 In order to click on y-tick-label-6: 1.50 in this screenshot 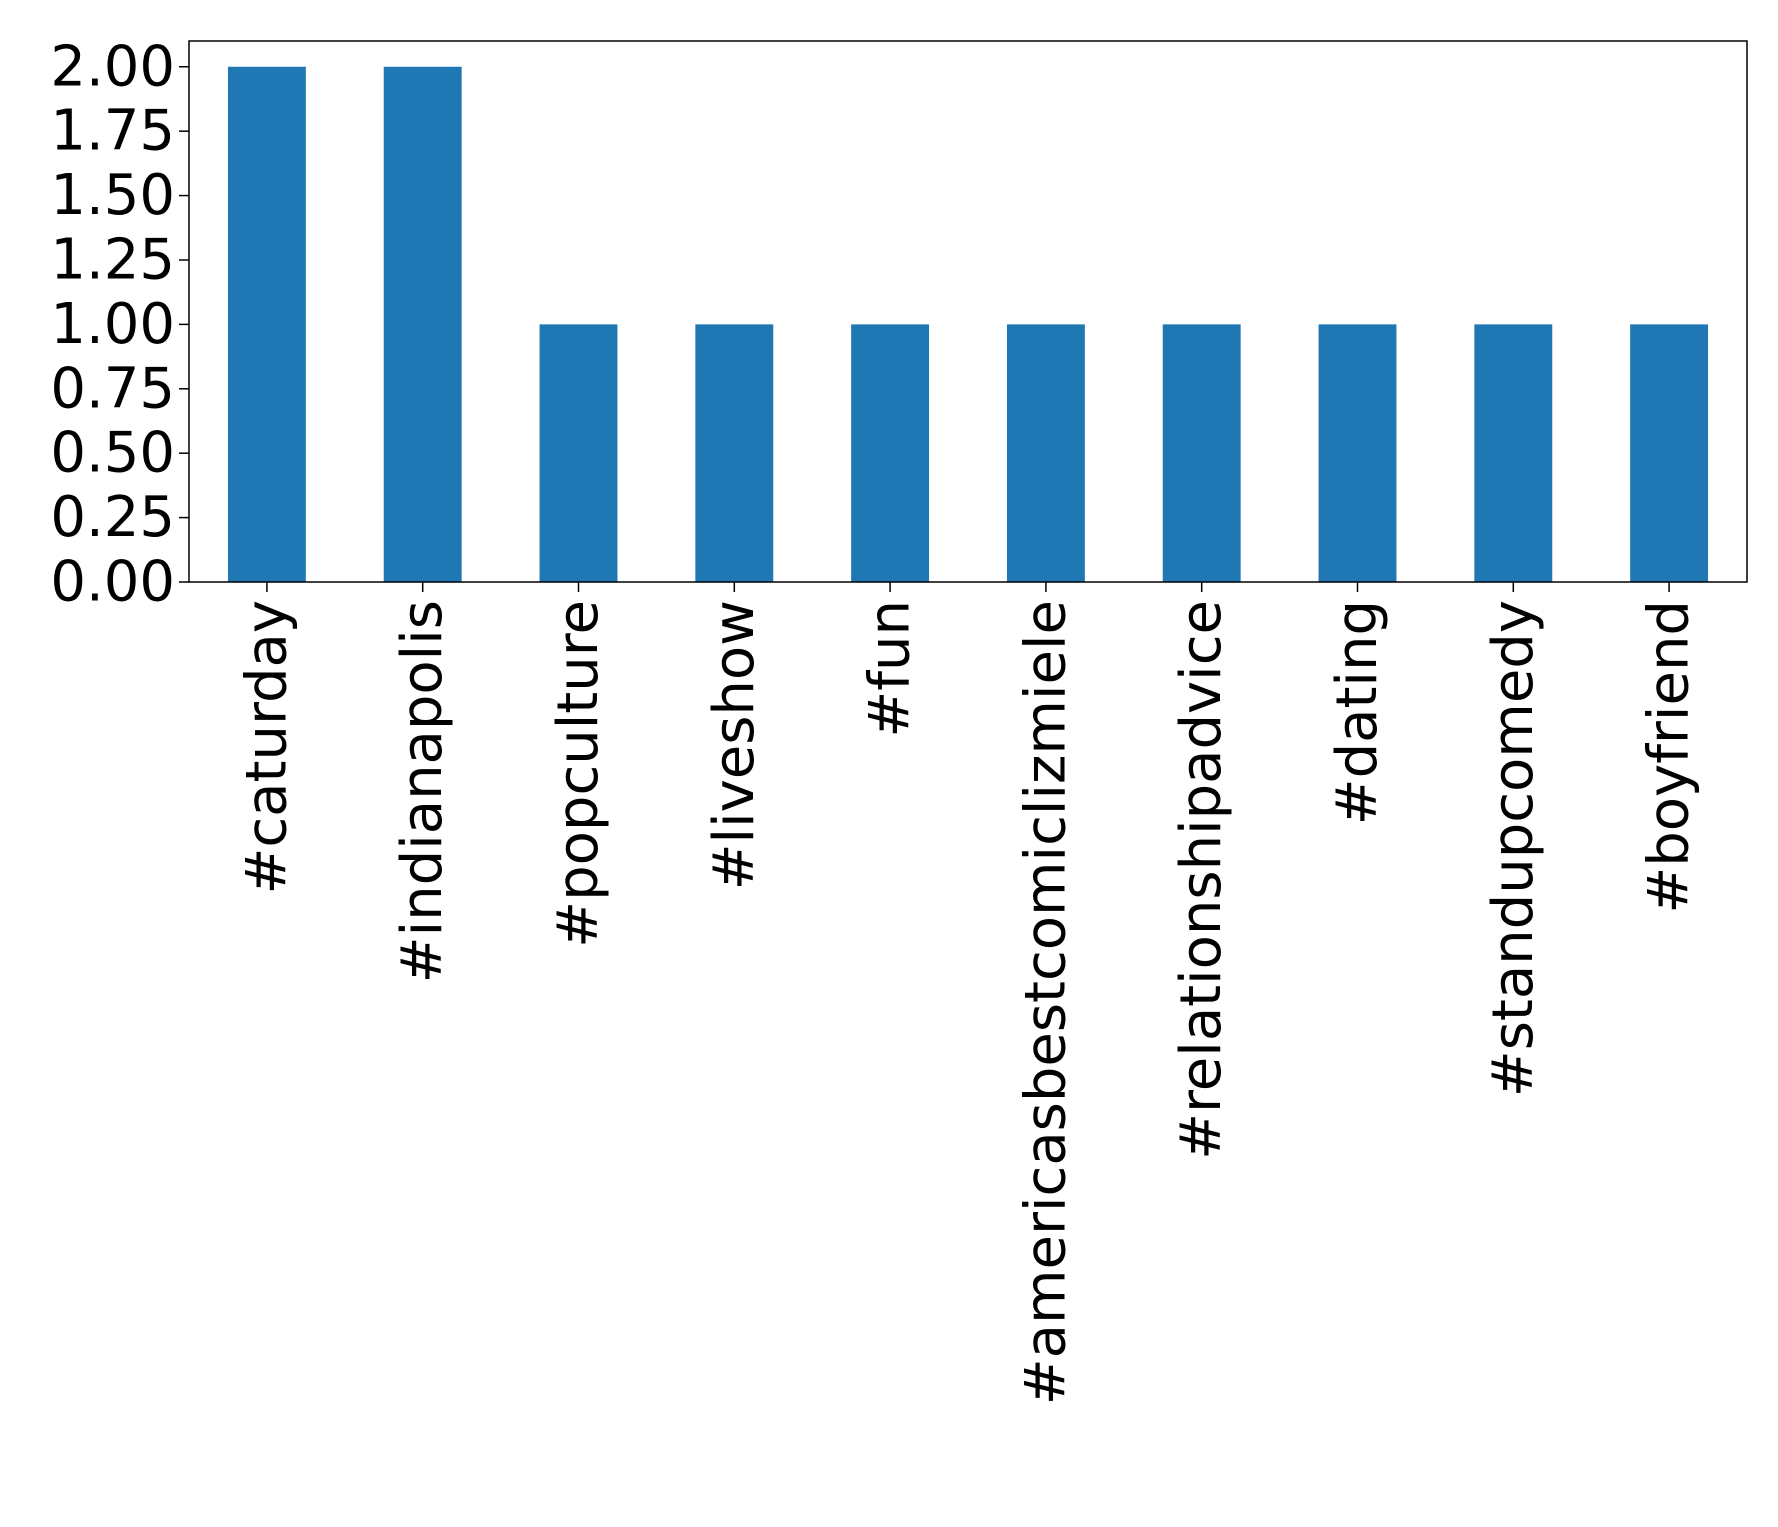, I will do `click(112, 195)`.